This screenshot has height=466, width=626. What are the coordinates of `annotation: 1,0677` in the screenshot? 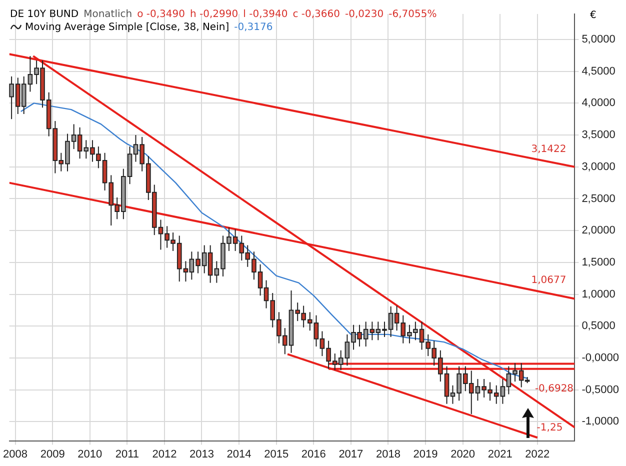 It's located at (548, 280).